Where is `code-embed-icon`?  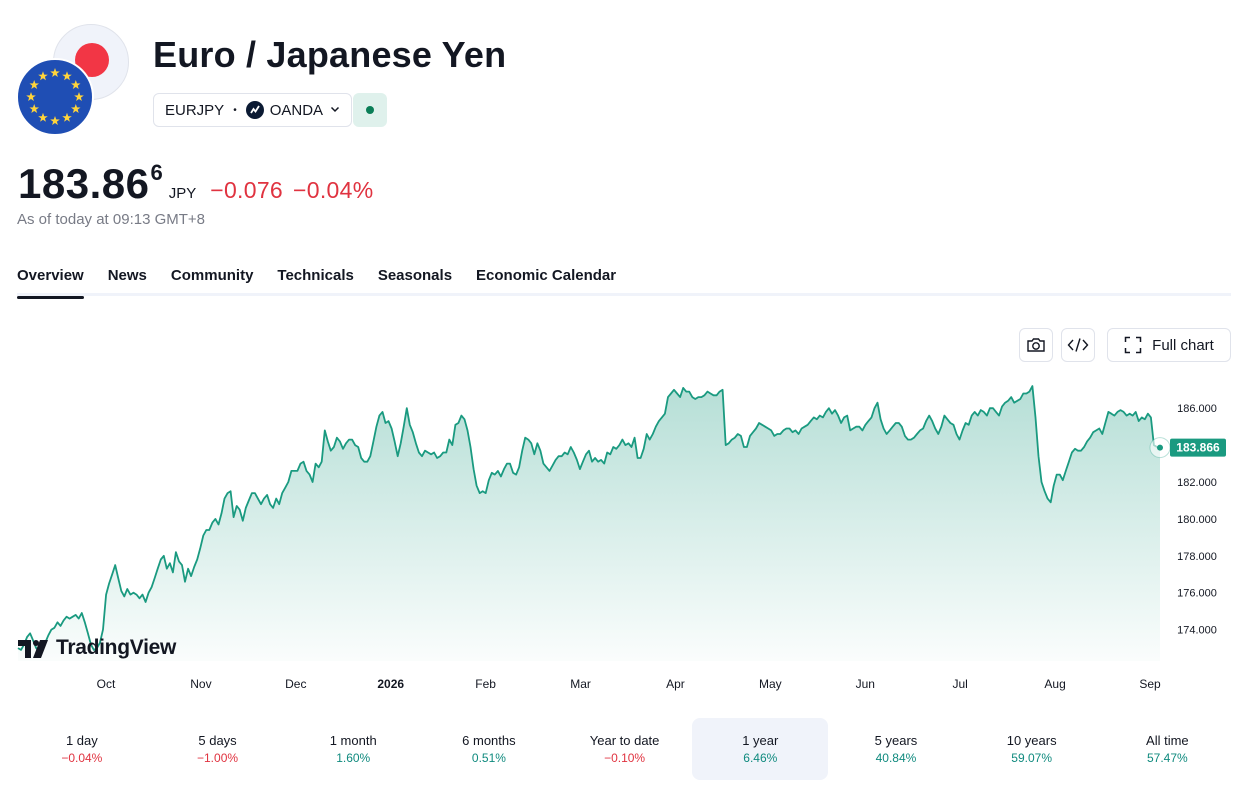 code-embed-icon is located at coordinates (1078, 345).